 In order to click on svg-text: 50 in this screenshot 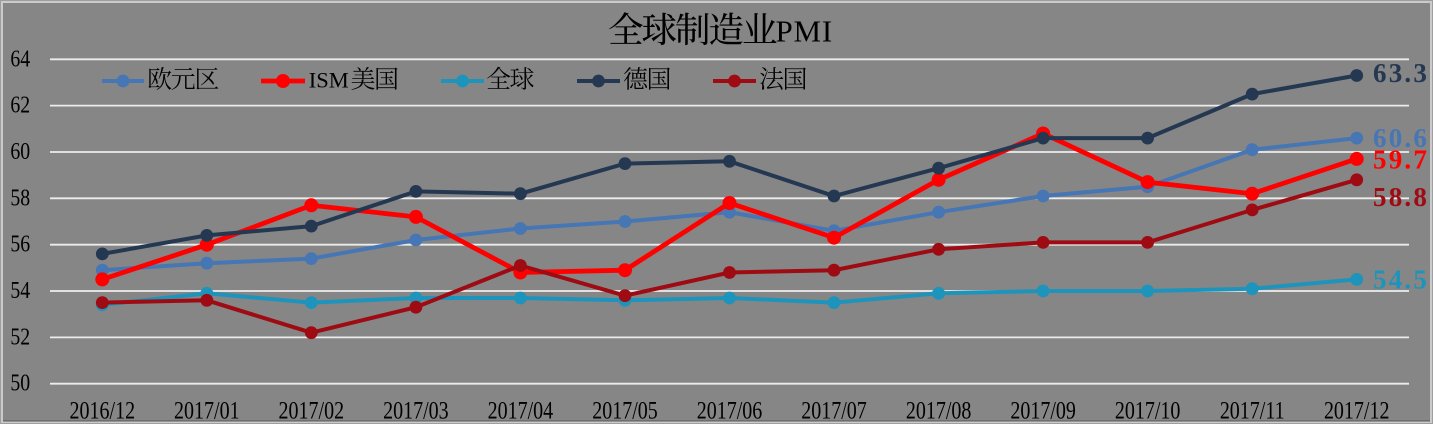, I will do `click(20, 382)`.